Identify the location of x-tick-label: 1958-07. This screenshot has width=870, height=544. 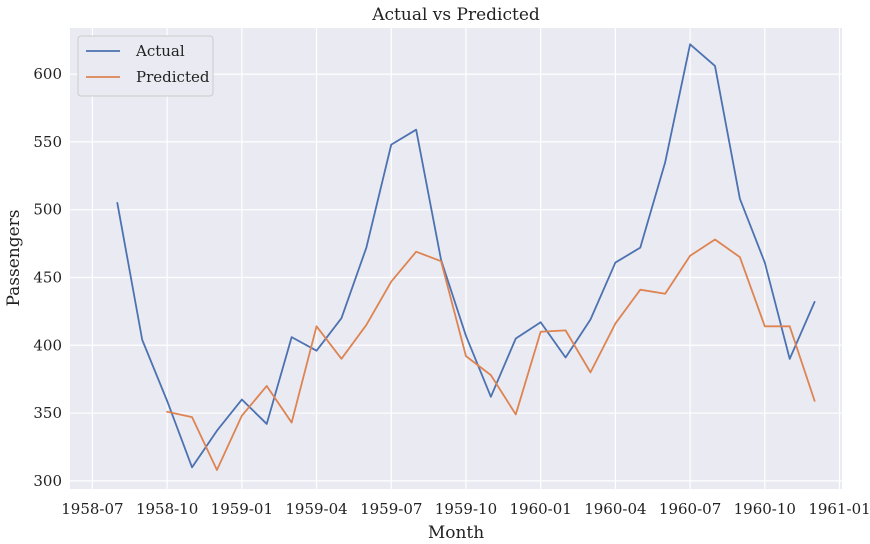
(92, 509).